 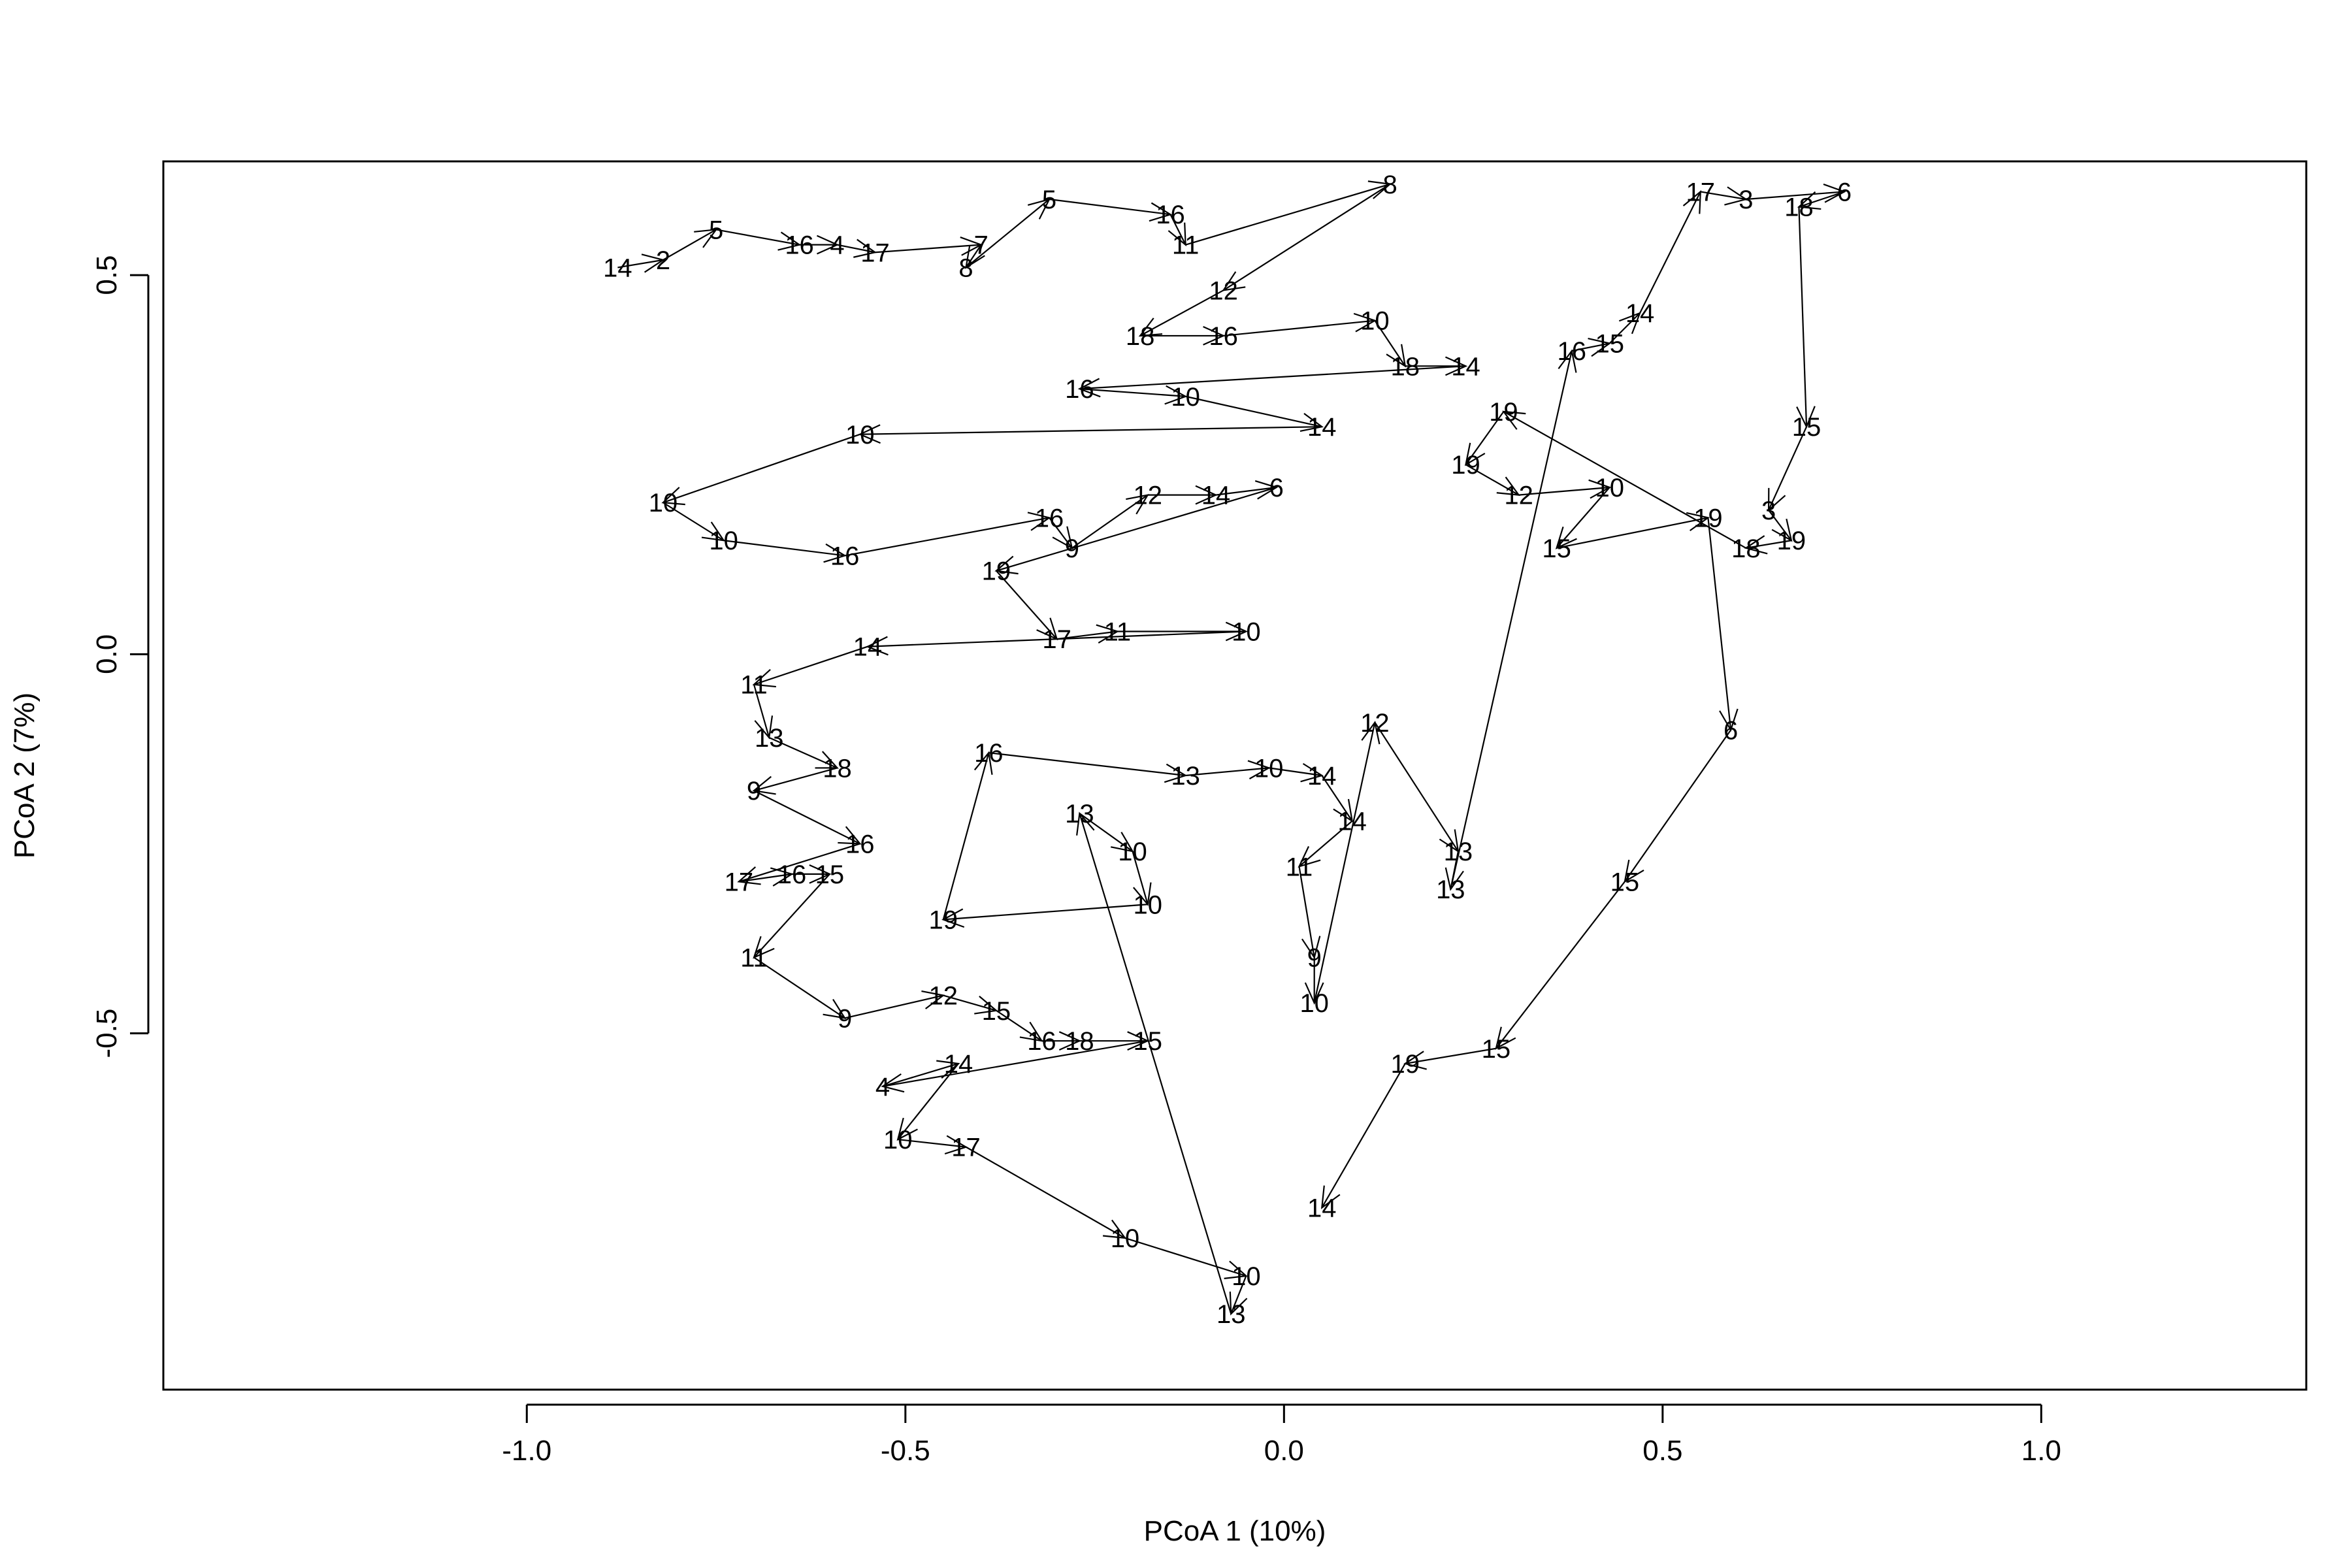 I want to click on y-axis: -0.5 0.0 0.5, so click(x=120, y=656).